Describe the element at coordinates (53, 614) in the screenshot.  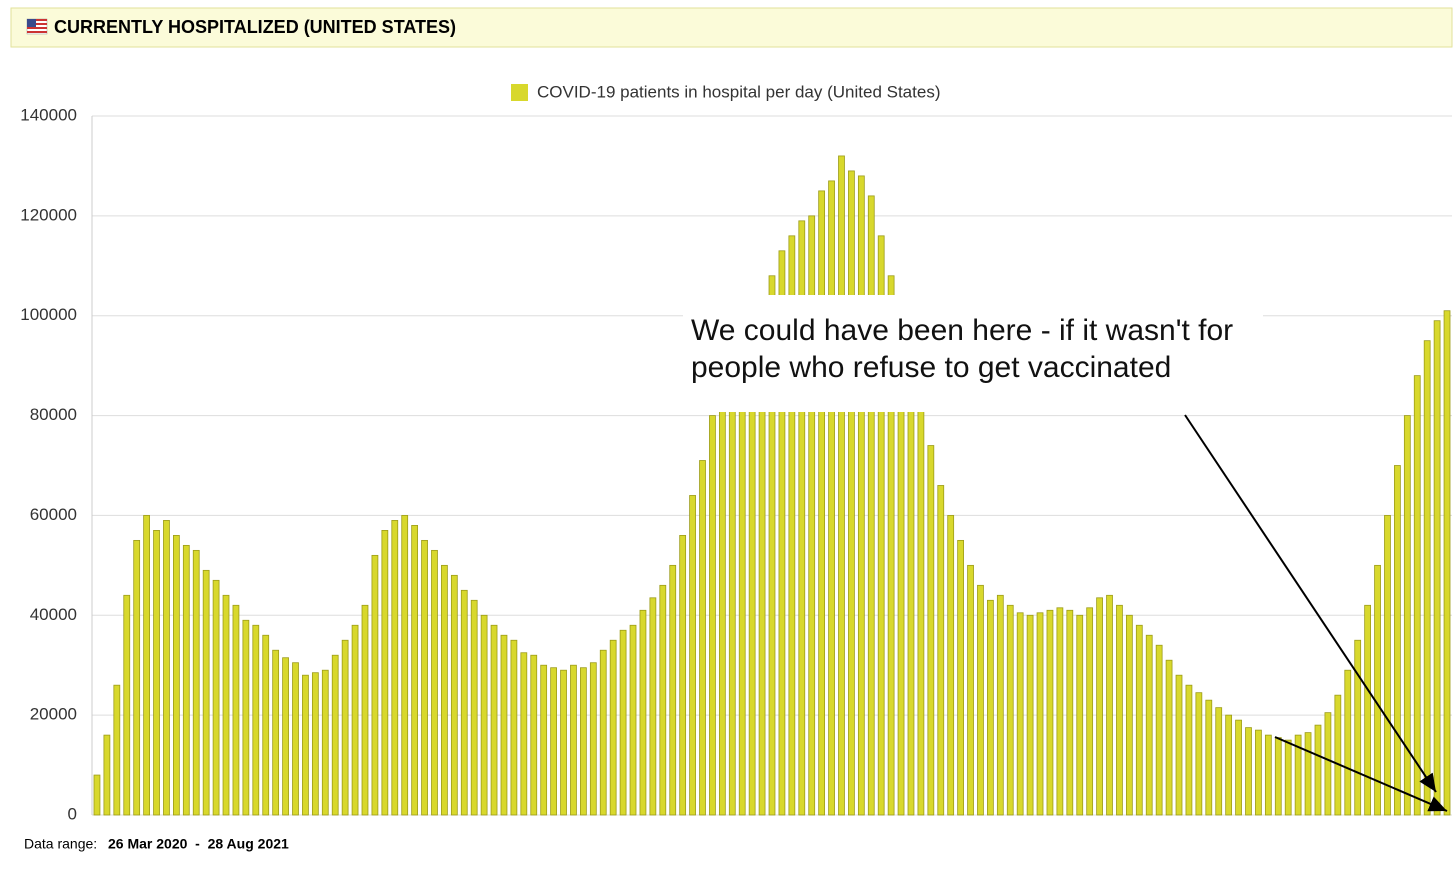
I see `y-tick-label: 40000` at that location.